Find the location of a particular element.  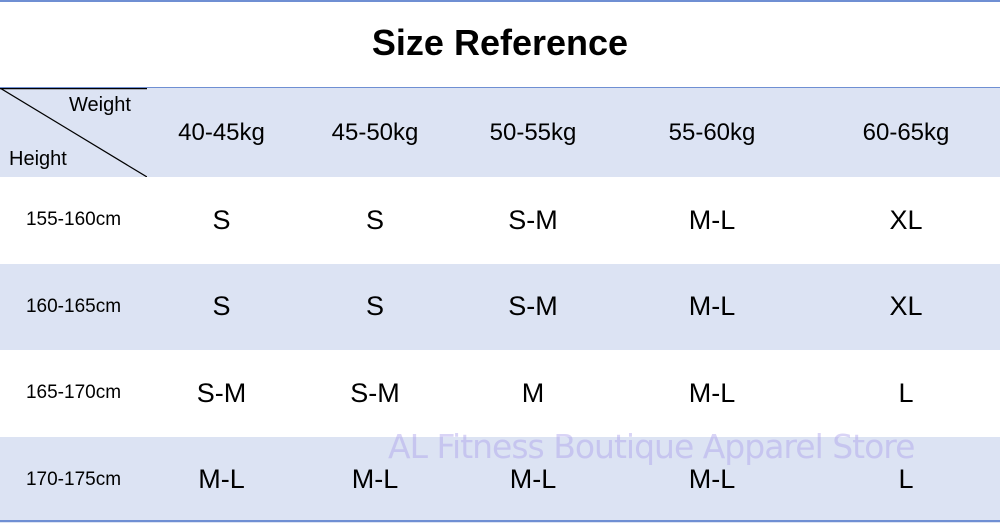

bottom-rule is located at coordinates (500, 521).